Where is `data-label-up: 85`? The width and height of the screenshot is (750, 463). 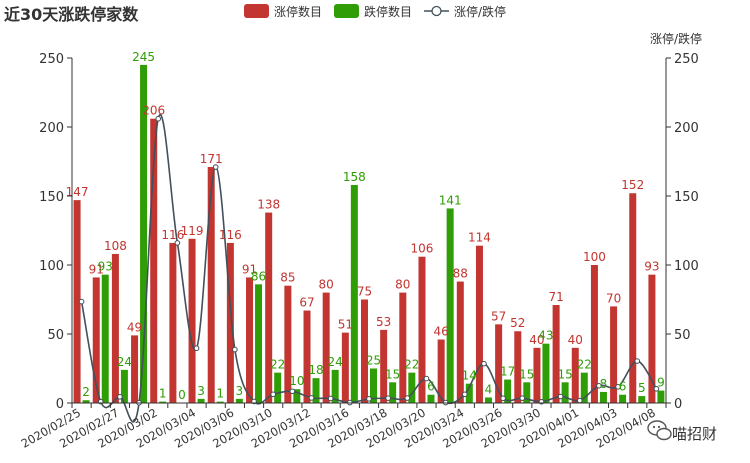
data-label-up: 85 is located at coordinates (287, 278).